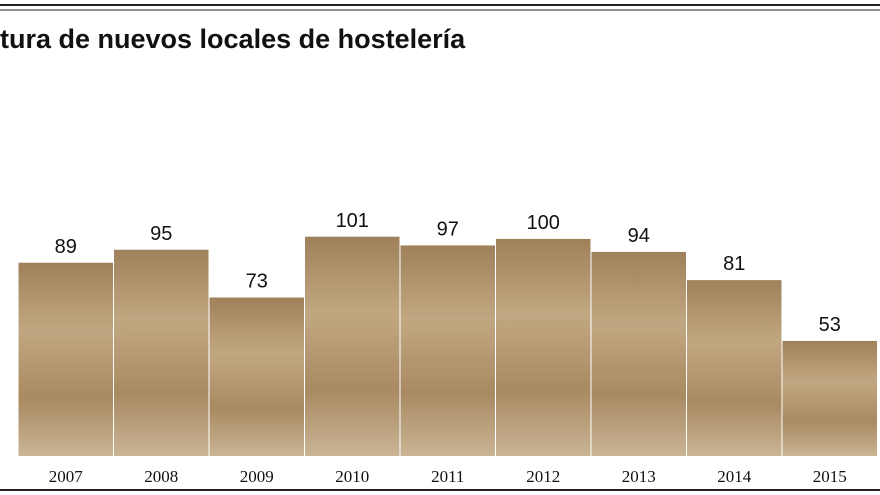 The width and height of the screenshot is (880, 495). Describe the element at coordinates (257, 282) in the screenshot. I see `value-label: 73` at that location.